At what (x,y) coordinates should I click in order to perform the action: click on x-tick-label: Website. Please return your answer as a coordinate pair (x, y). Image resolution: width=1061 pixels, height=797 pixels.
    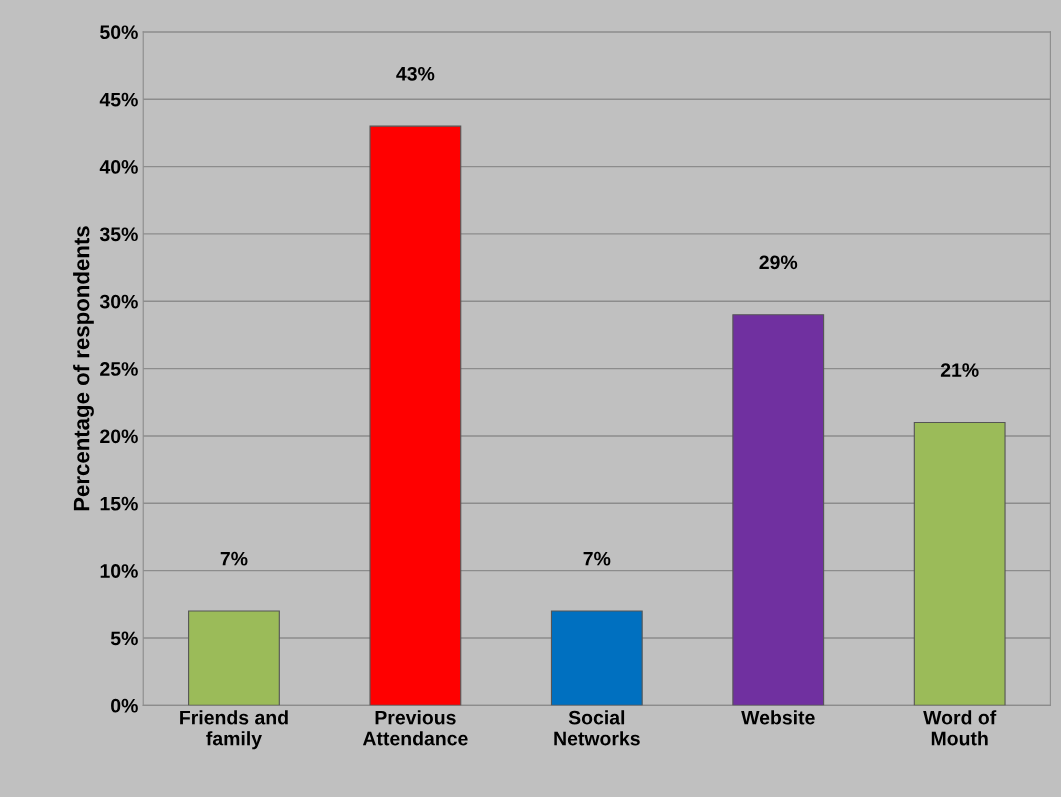
    Looking at the image, I should click on (778, 717).